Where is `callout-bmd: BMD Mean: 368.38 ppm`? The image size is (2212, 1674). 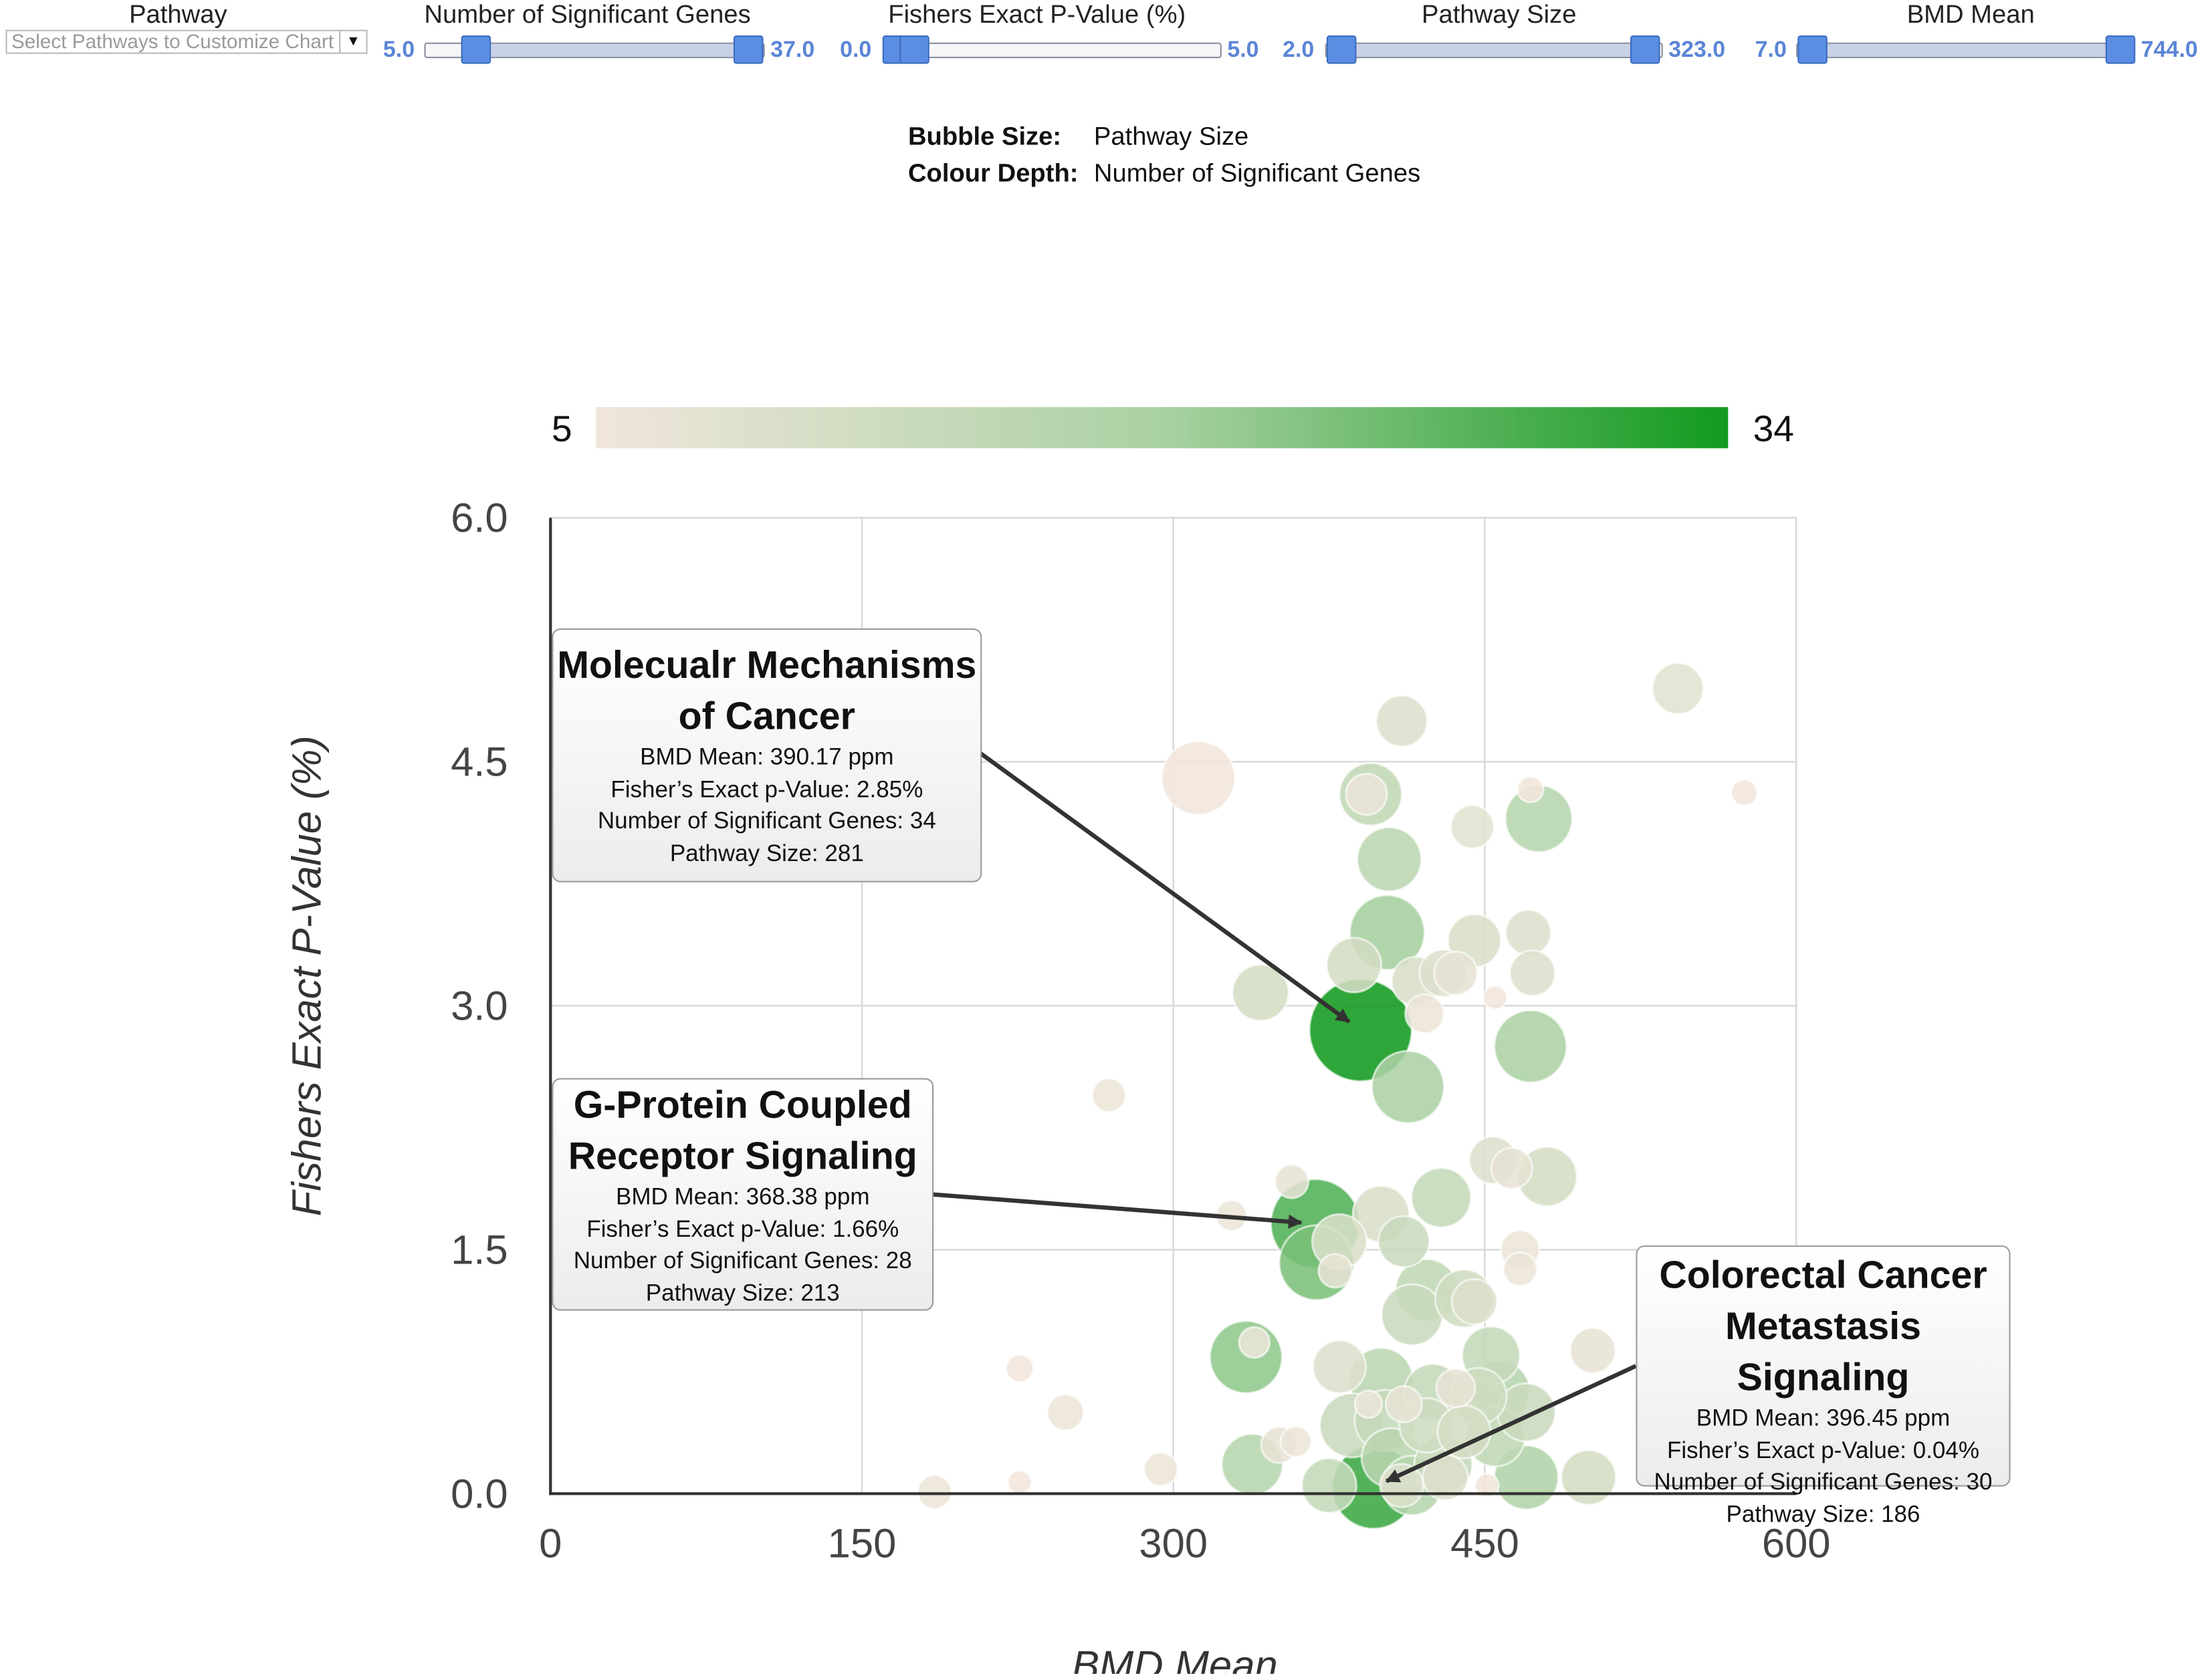
callout-bmd: BMD Mean: 368.38 ppm is located at coordinates (743, 1197).